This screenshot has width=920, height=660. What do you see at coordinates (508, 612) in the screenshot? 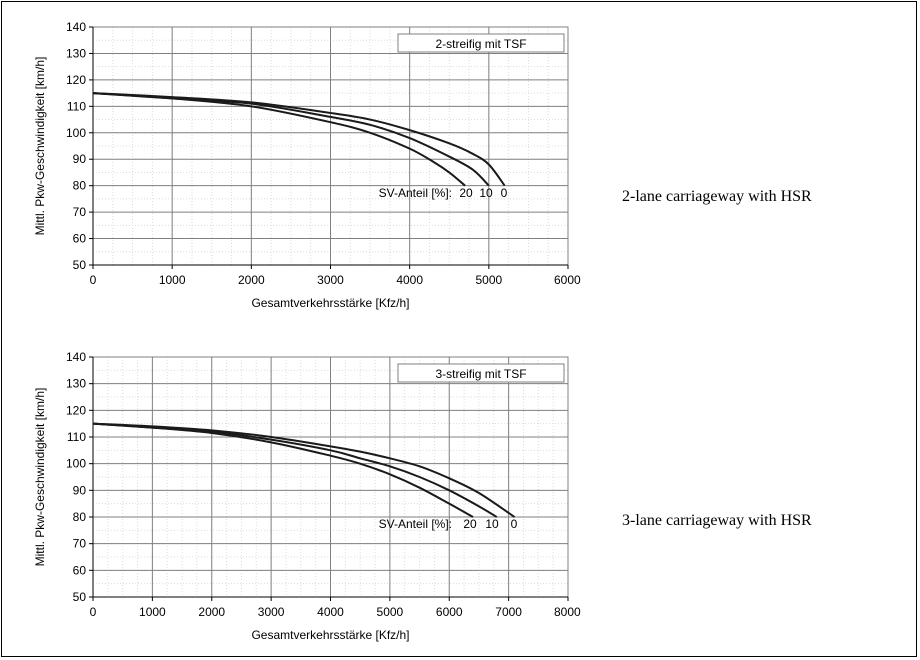
I see `x-tick-label: 7000` at bounding box center [508, 612].